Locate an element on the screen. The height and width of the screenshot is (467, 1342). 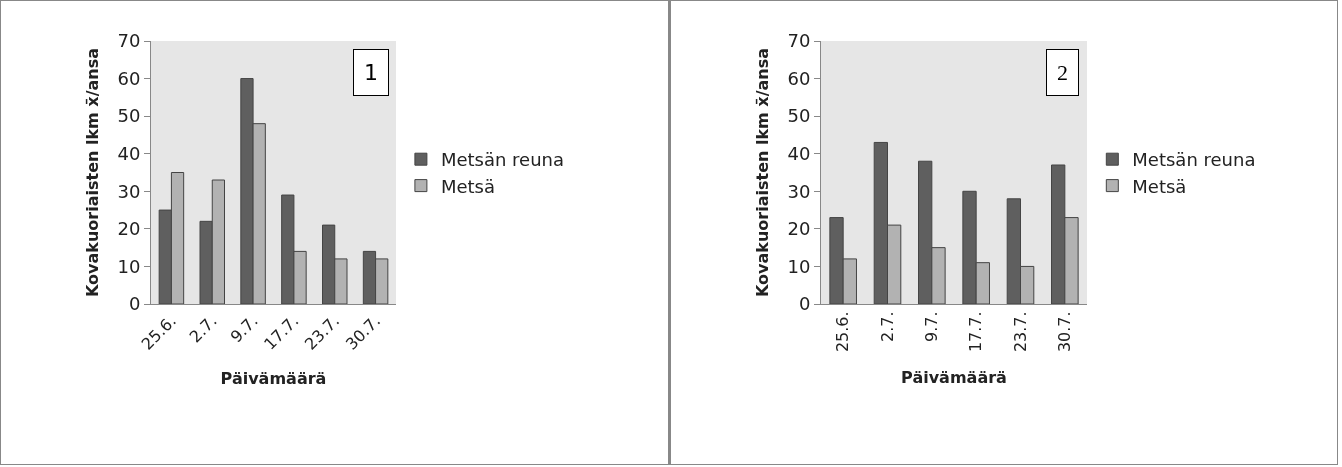
x-tick-label: 25.6. is located at coordinates (843, 332).